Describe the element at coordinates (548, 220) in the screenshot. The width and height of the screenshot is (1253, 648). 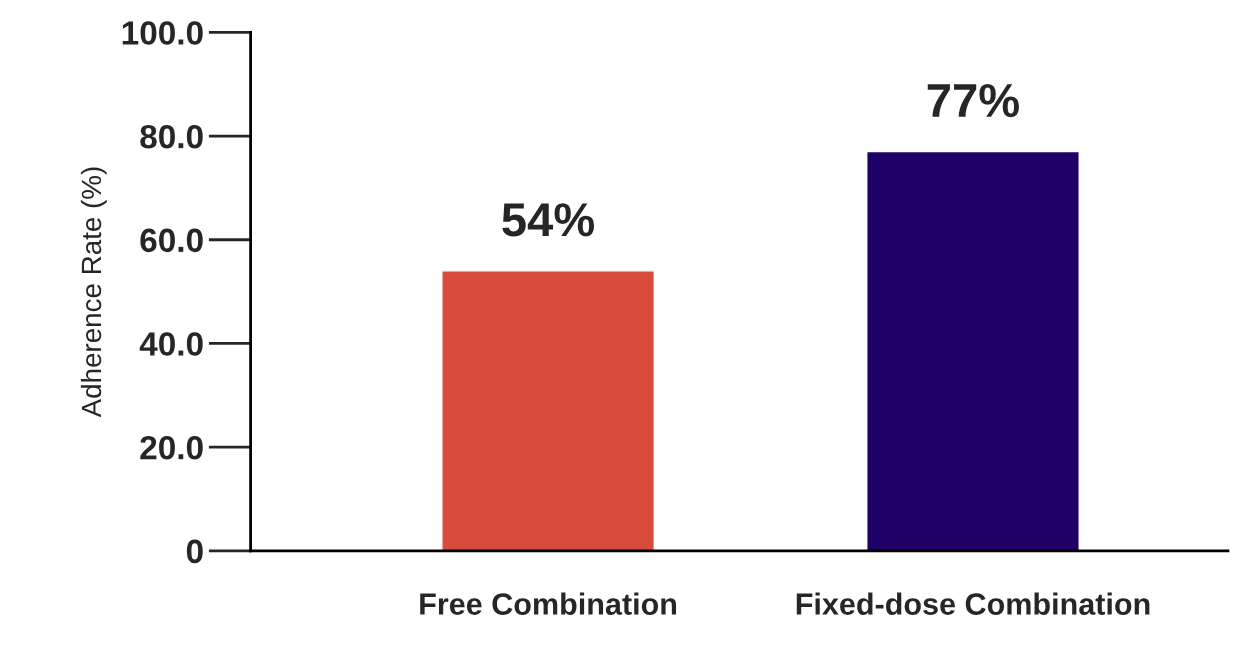
I see `data-label: 54%` at that location.